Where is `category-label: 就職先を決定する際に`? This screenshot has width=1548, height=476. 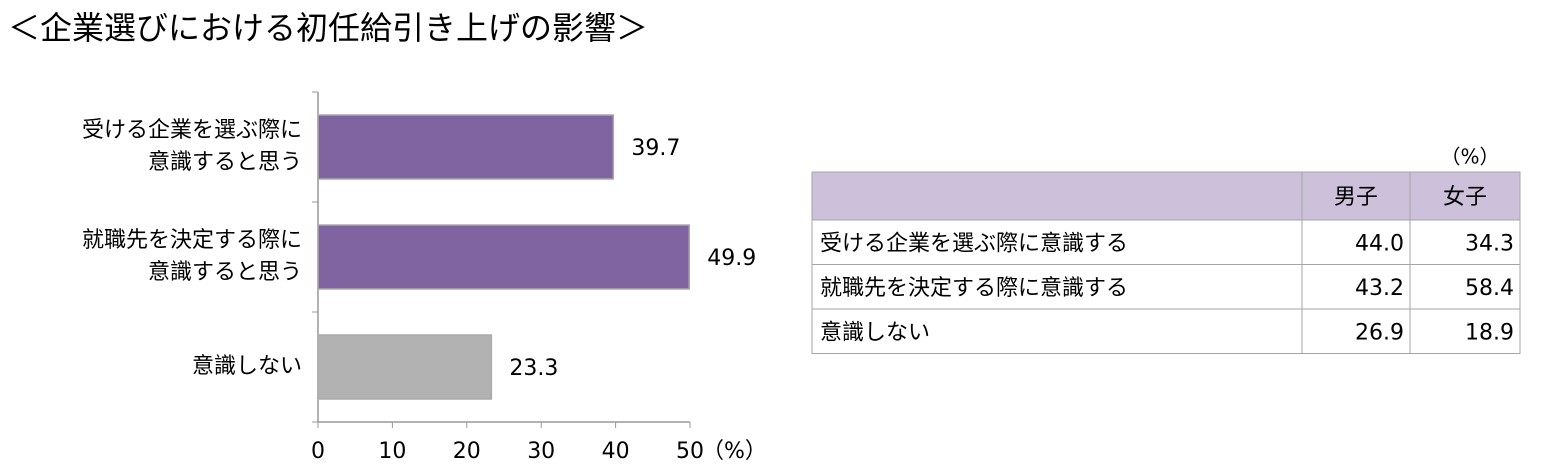 category-label: 就職先を決定する際に is located at coordinates (192, 240).